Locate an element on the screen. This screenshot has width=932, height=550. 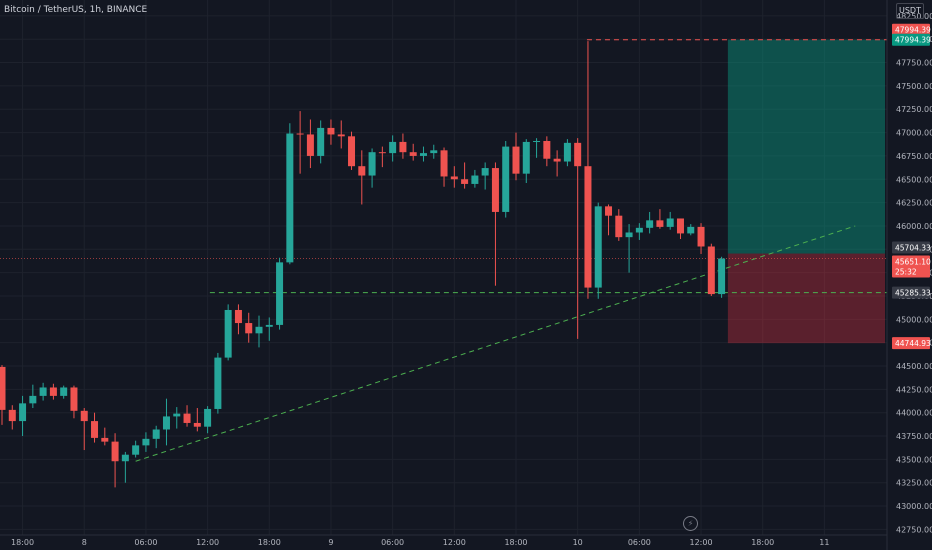
loss-zone is located at coordinates (806, 298).